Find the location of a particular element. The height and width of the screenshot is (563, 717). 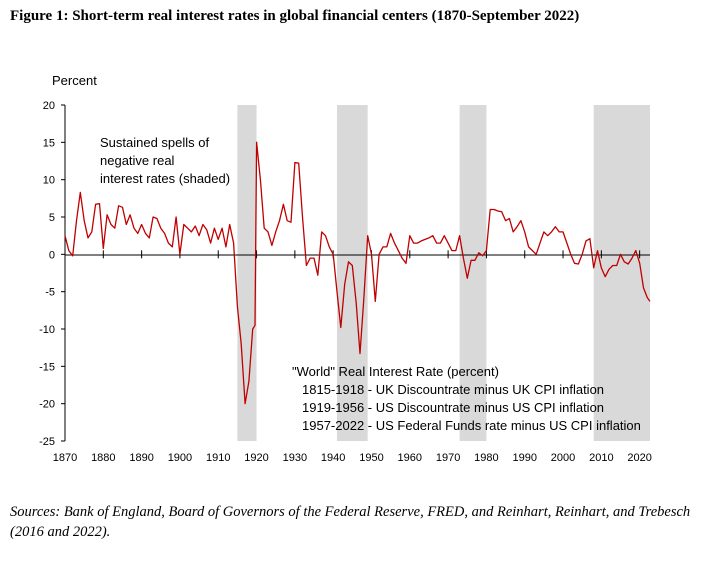

shade-annotation-line: interest rates (shaded) is located at coordinates (165, 178).